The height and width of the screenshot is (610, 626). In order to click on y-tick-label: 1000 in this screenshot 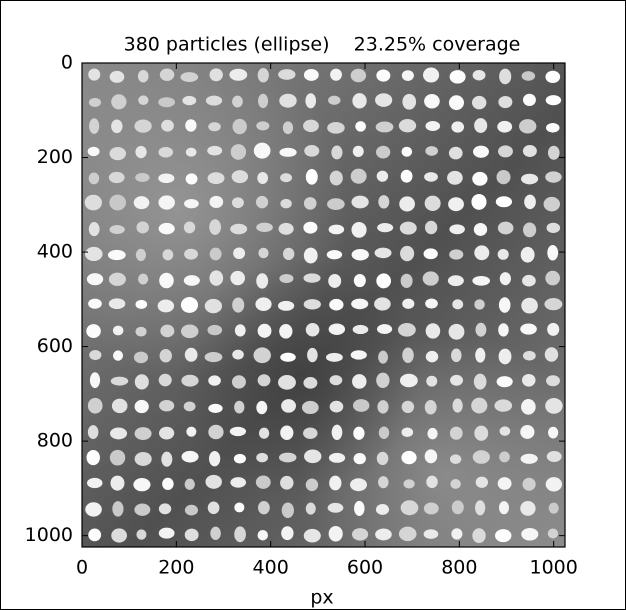, I will do `click(49, 535)`.